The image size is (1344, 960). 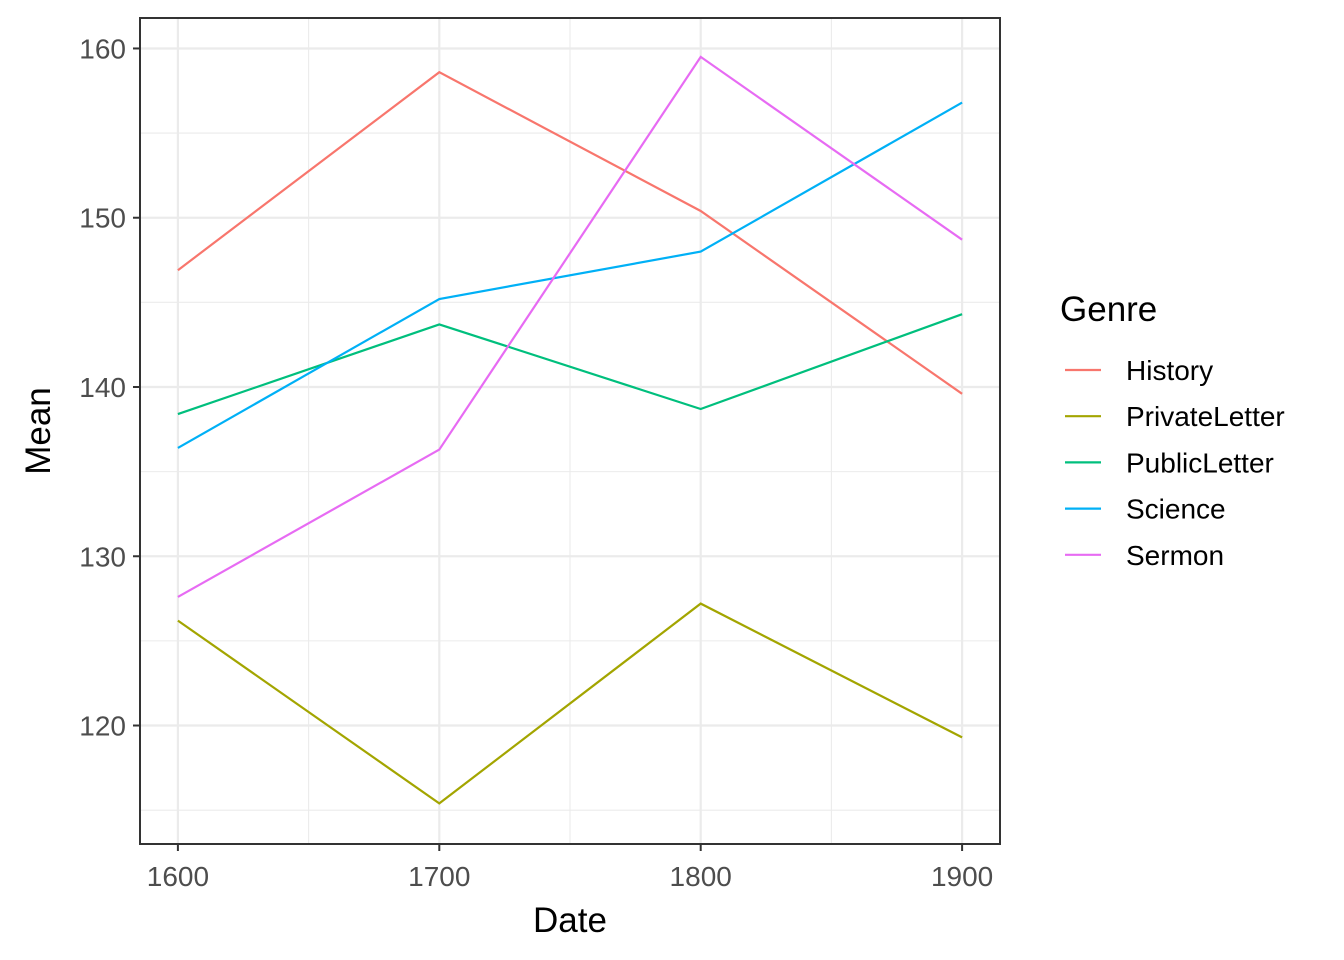 I want to click on x-axis-title: Date, so click(x=570, y=920).